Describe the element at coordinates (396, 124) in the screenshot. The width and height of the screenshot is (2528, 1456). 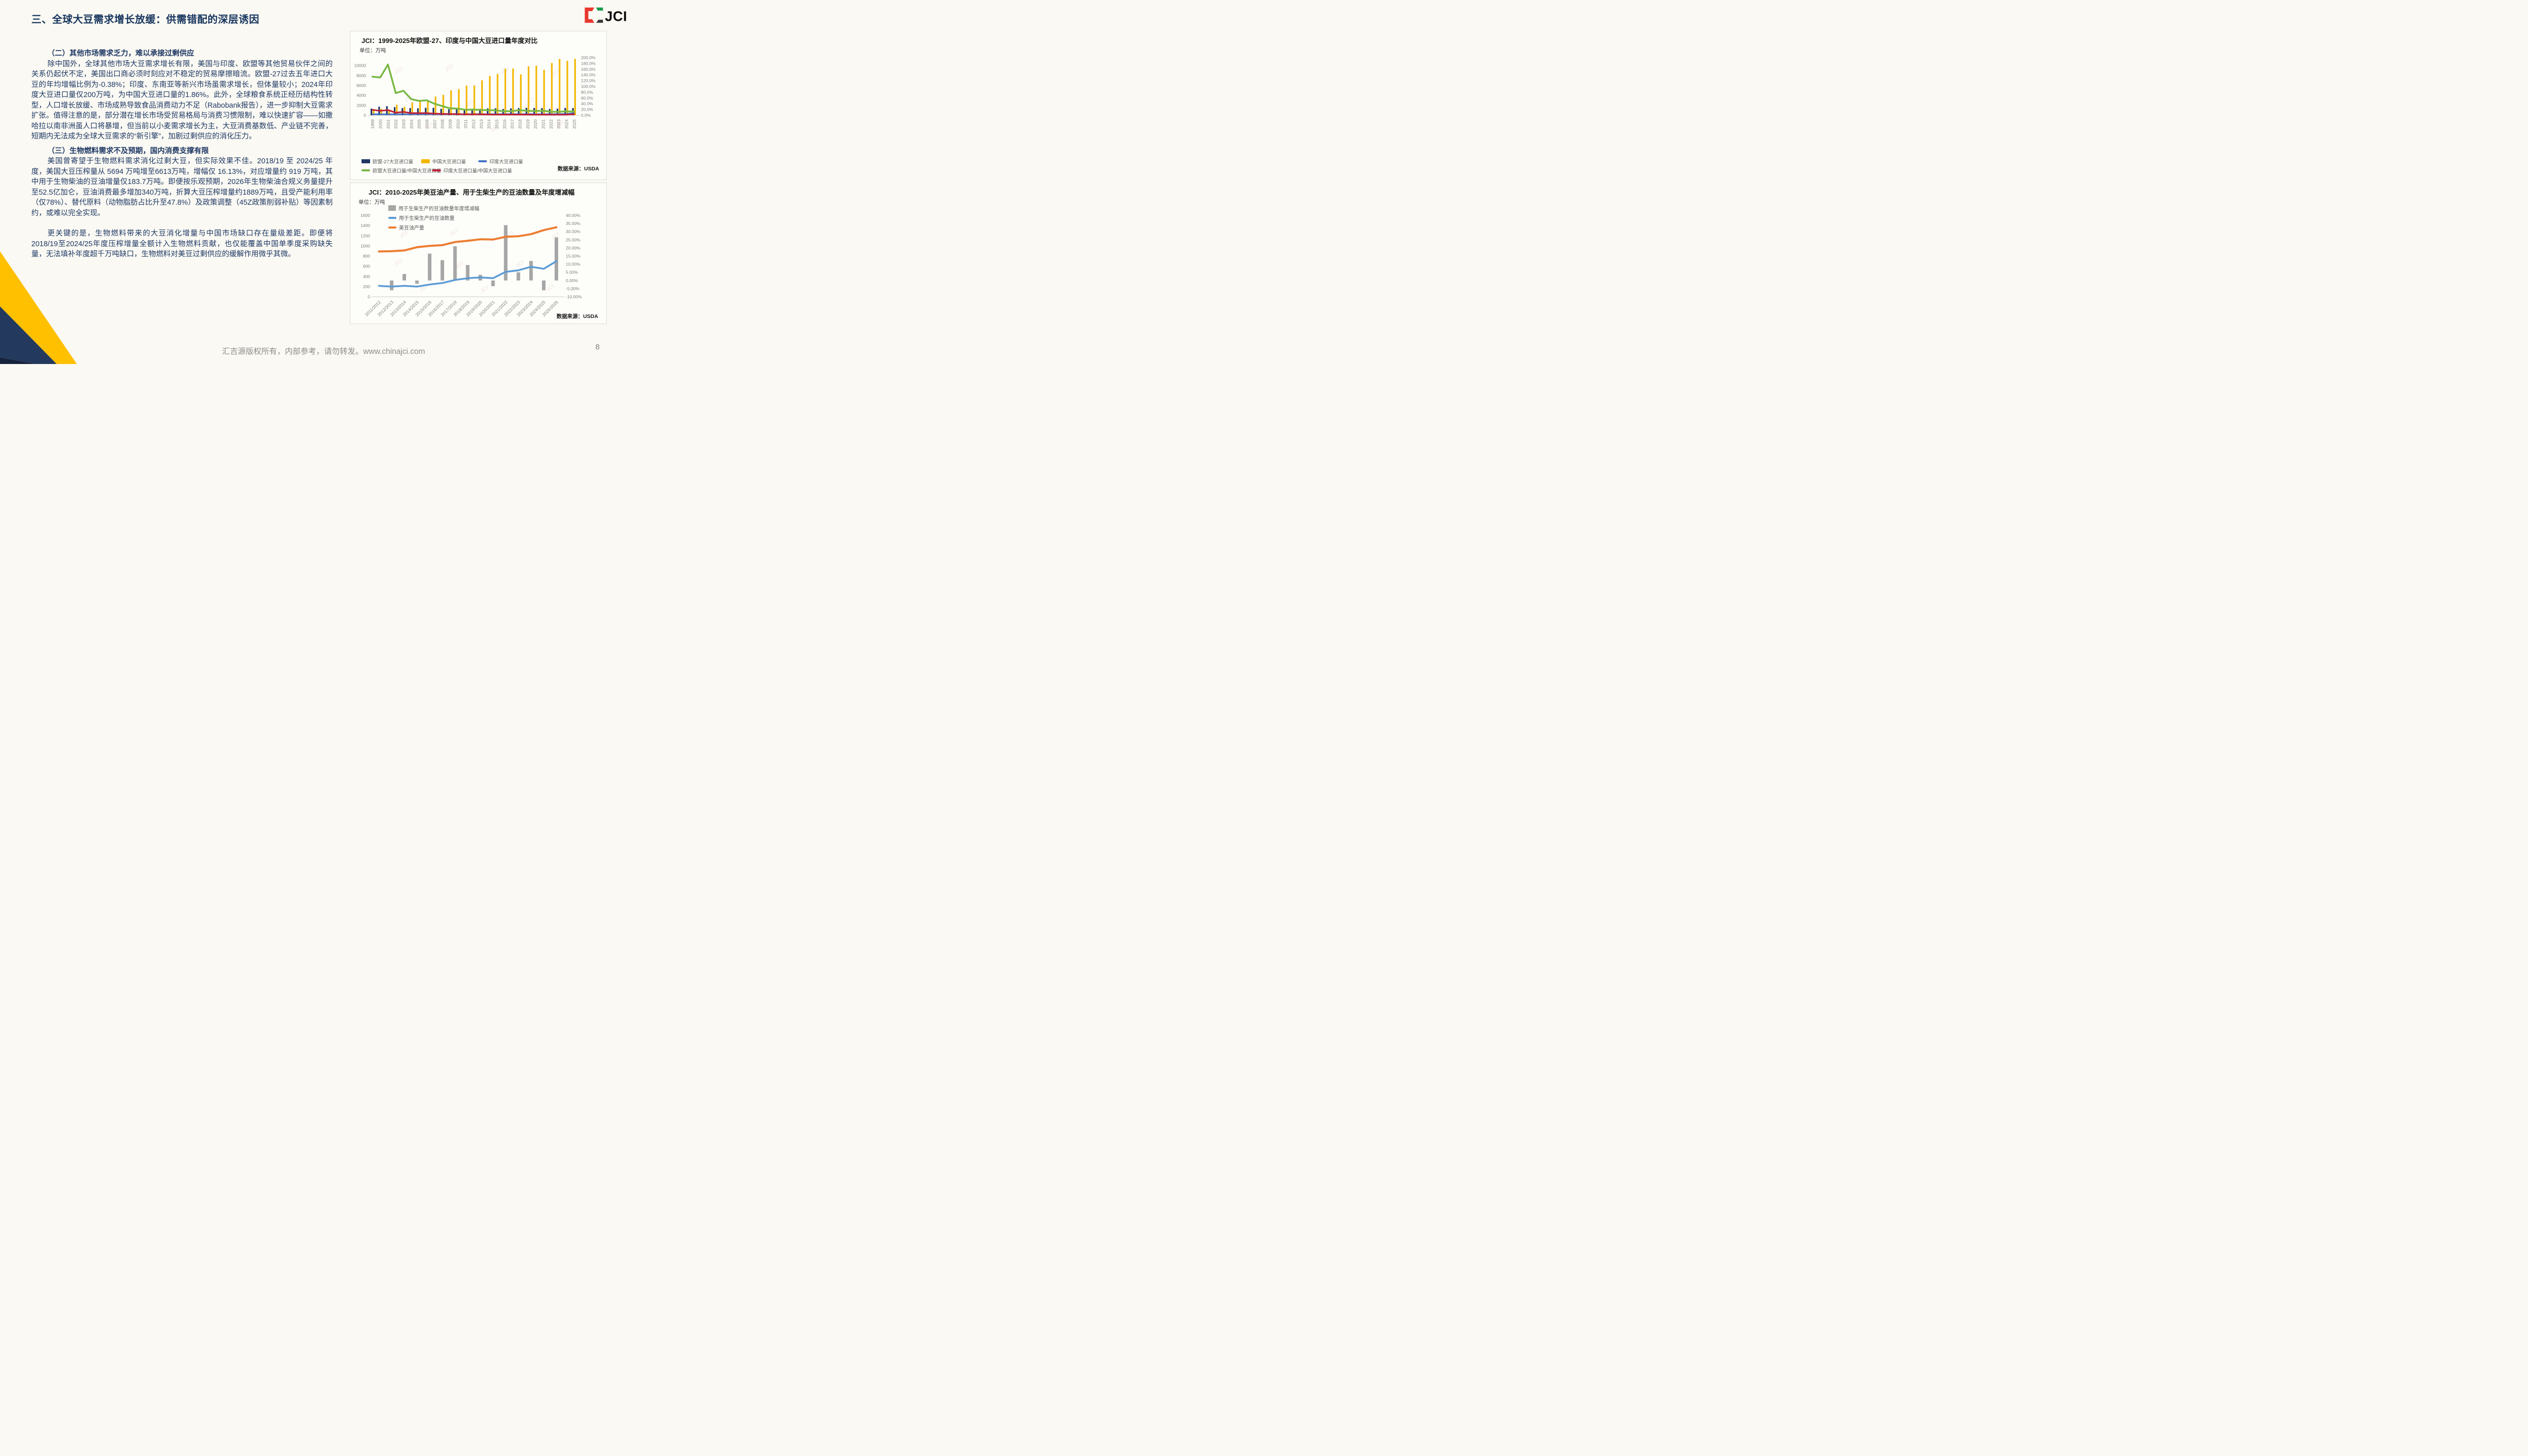
I see `svg-text: 2002` at that location.